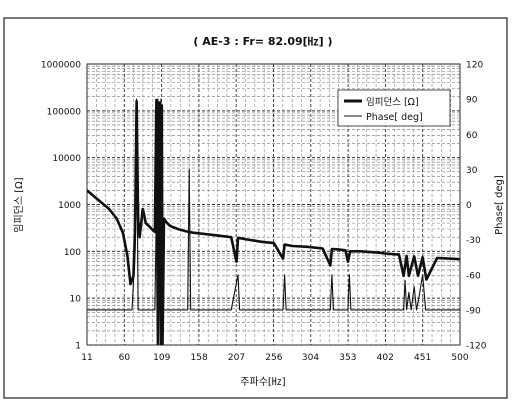  I want to click on x-tick-label: 500, so click(459, 358).